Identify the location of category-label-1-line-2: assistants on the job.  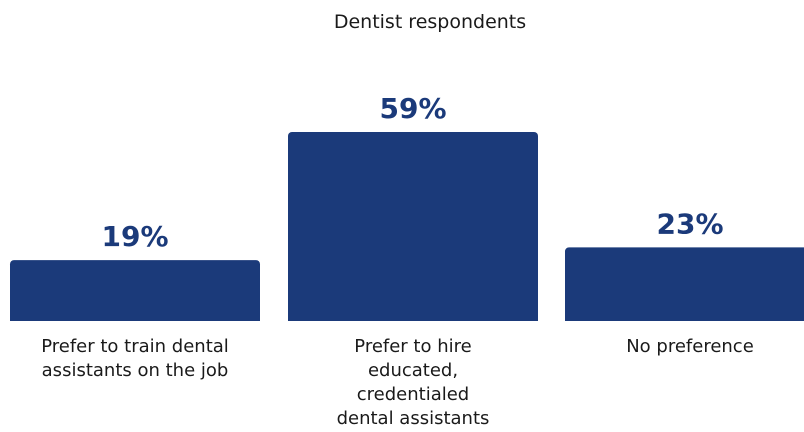
(135, 370).